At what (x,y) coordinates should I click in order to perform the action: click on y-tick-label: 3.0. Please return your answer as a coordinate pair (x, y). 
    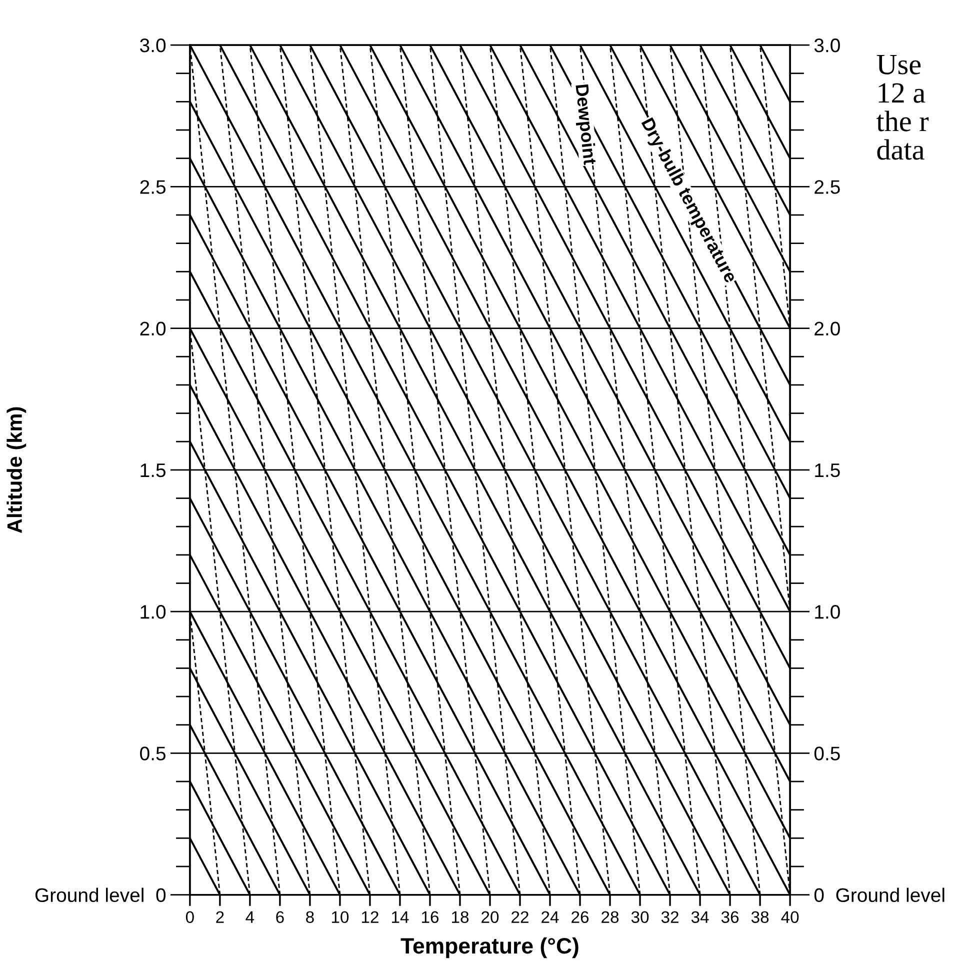
    Looking at the image, I should click on (153, 45).